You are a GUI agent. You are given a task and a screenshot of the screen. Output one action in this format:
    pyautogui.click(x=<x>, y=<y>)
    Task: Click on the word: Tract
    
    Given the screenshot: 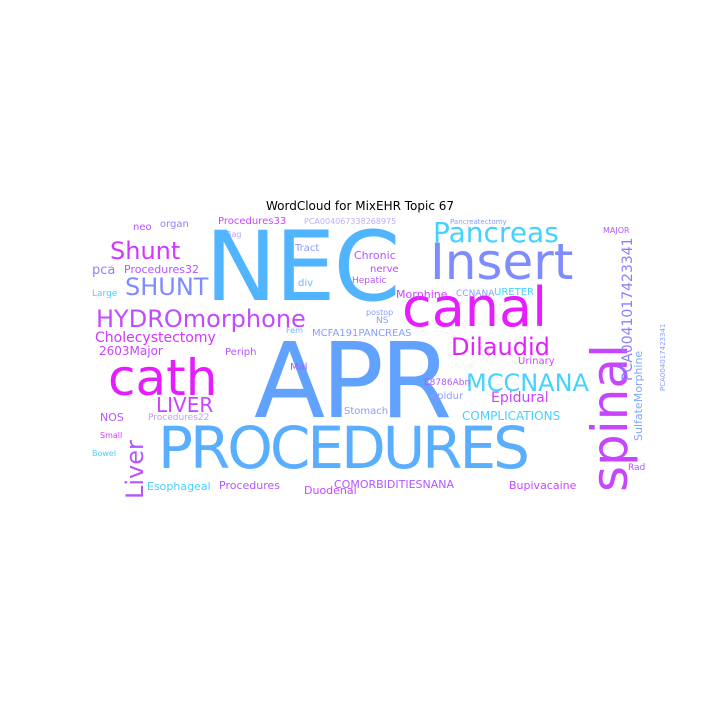 What is the action you would take?
    pyautogui.click(x=307, y=248)
    